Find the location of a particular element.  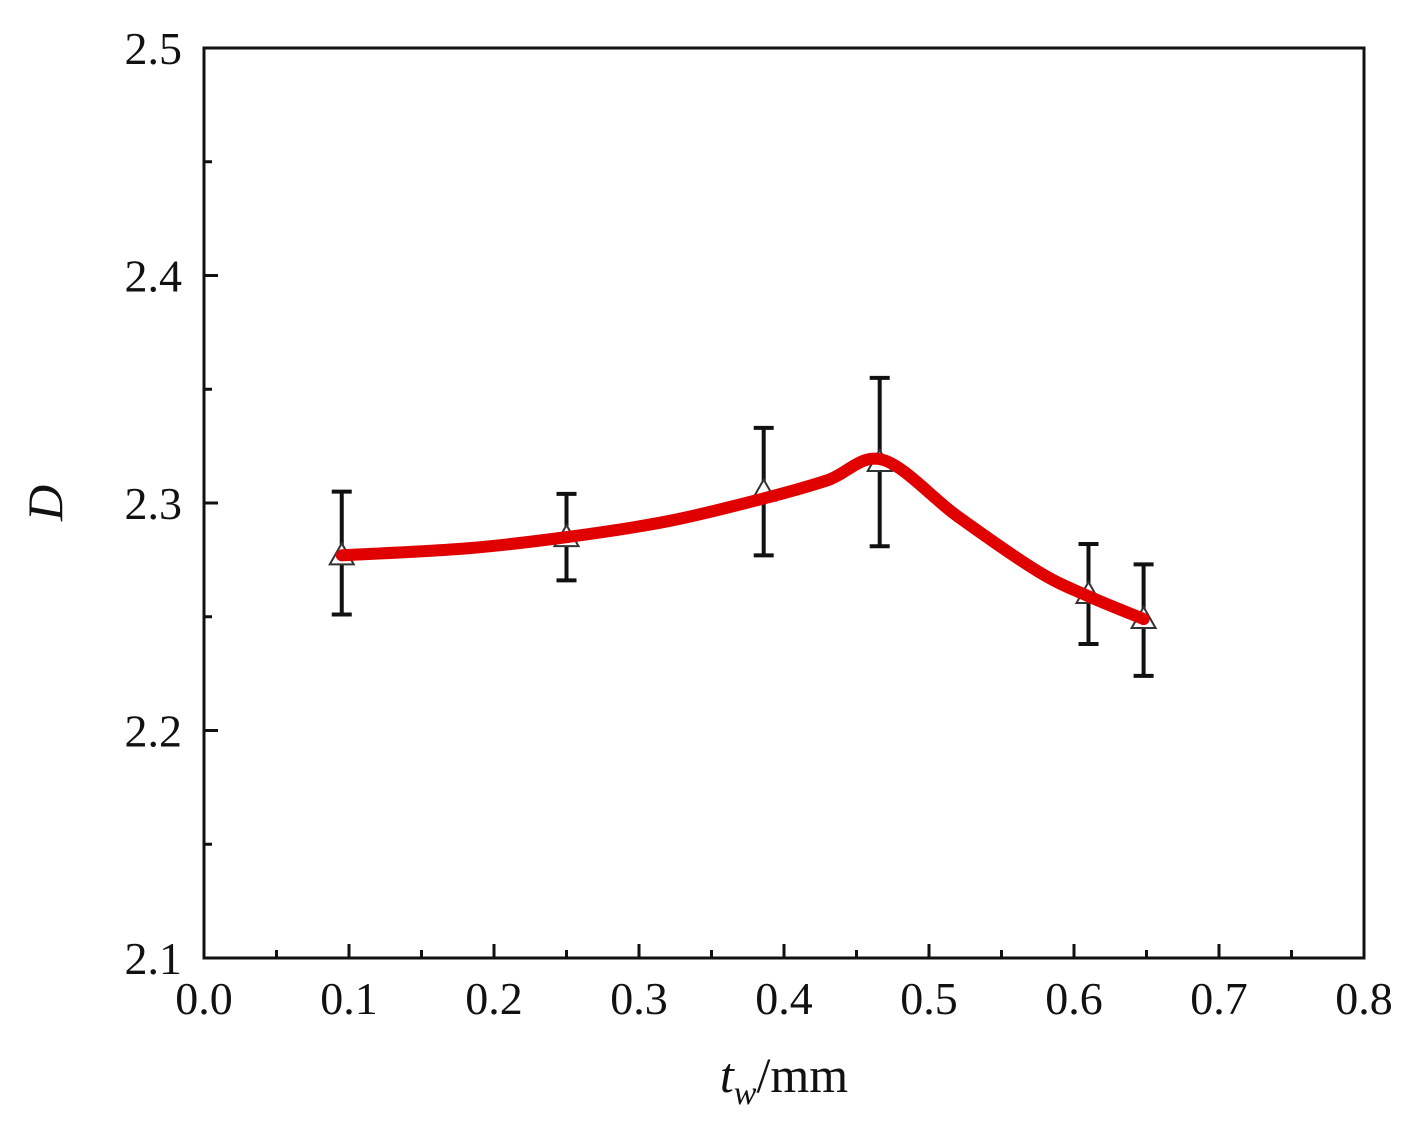

x-tick-label: 0.5 is located at coordinates (929, 998).